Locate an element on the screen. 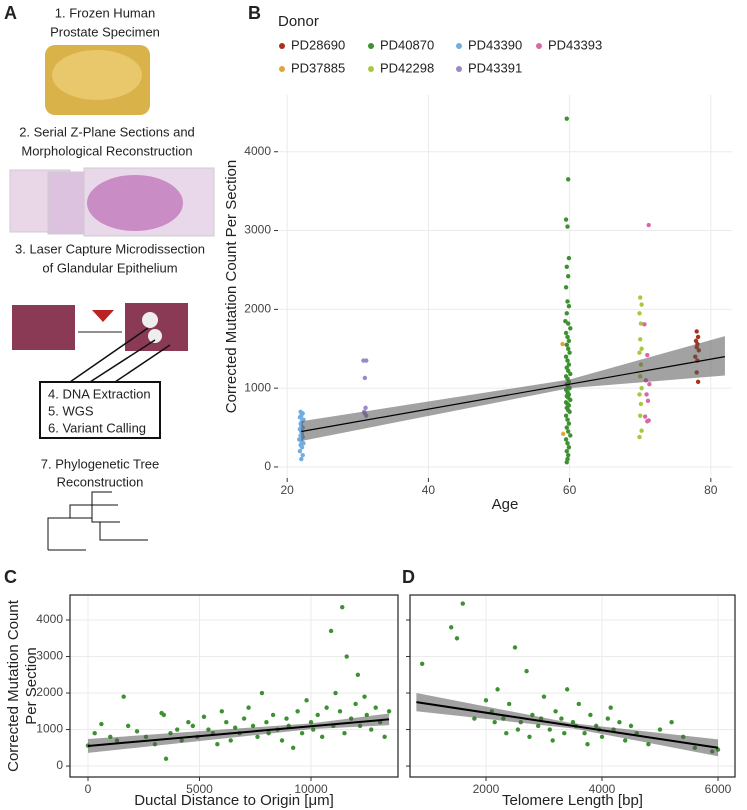  step-text: 7. Phylogenetic Tree is located at coordinates (100, 463).